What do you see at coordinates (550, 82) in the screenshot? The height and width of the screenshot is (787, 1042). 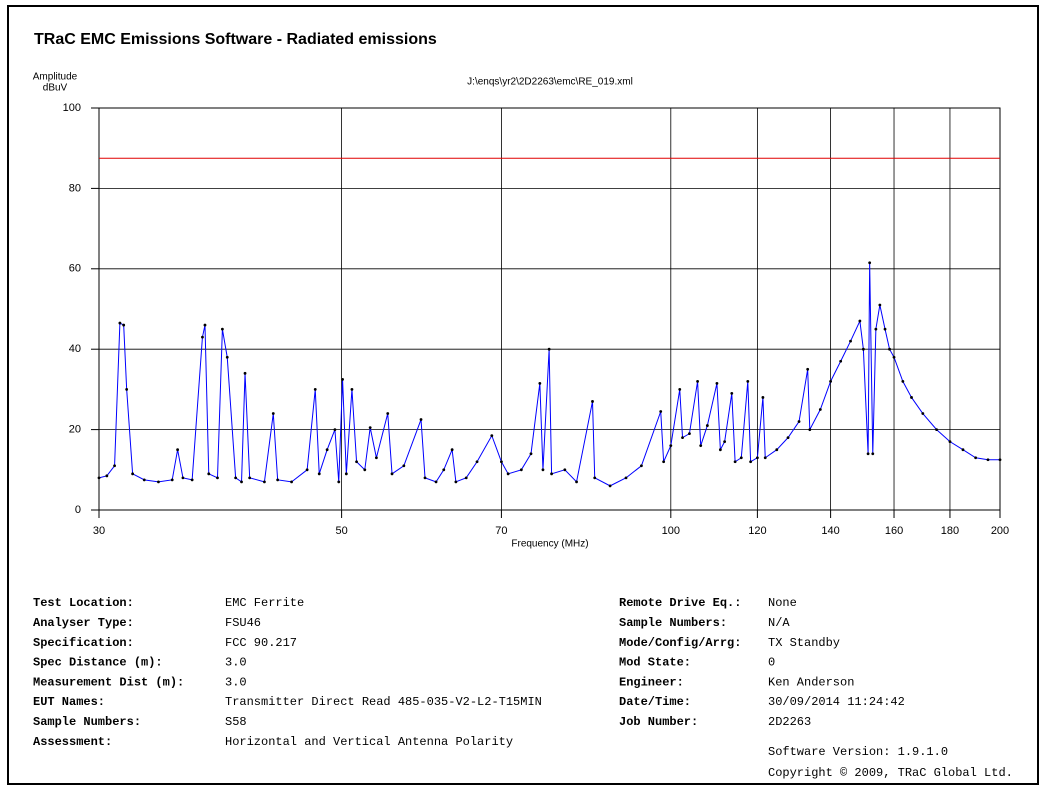 I see `file-path: J:\enqs\yr2\2D2263\emc\RE_019.xml` at bounding box center [550, 82].